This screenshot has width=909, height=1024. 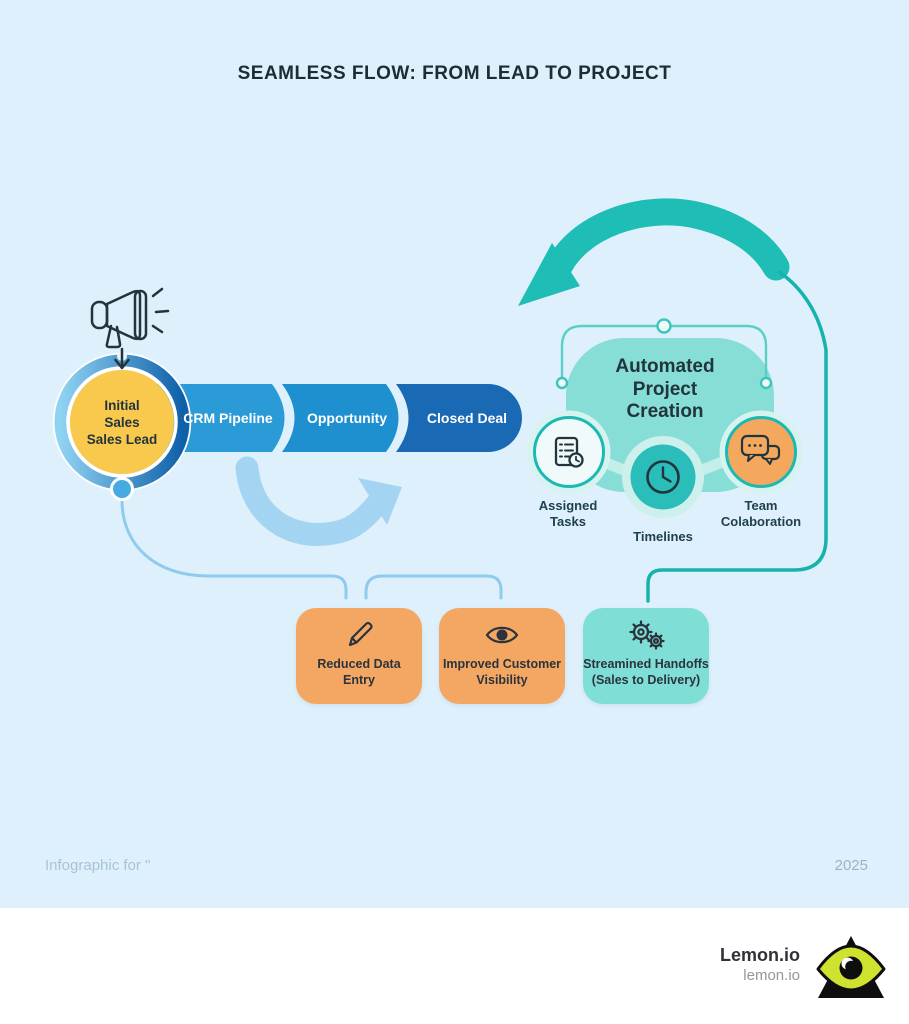 I want to click on eye-icon, so click(x=502, y=635).